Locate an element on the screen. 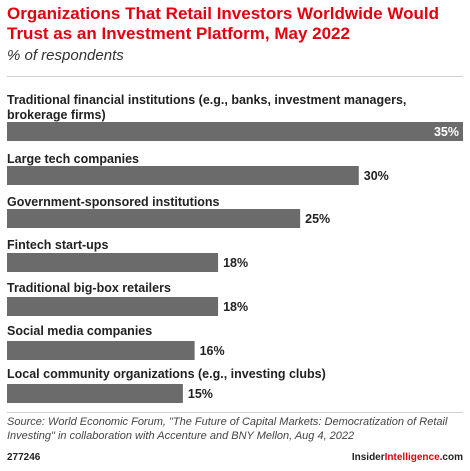 The image size is (470, 471). brand-logo: InsiderIntelligence.com is located at coordinates (407, 457).